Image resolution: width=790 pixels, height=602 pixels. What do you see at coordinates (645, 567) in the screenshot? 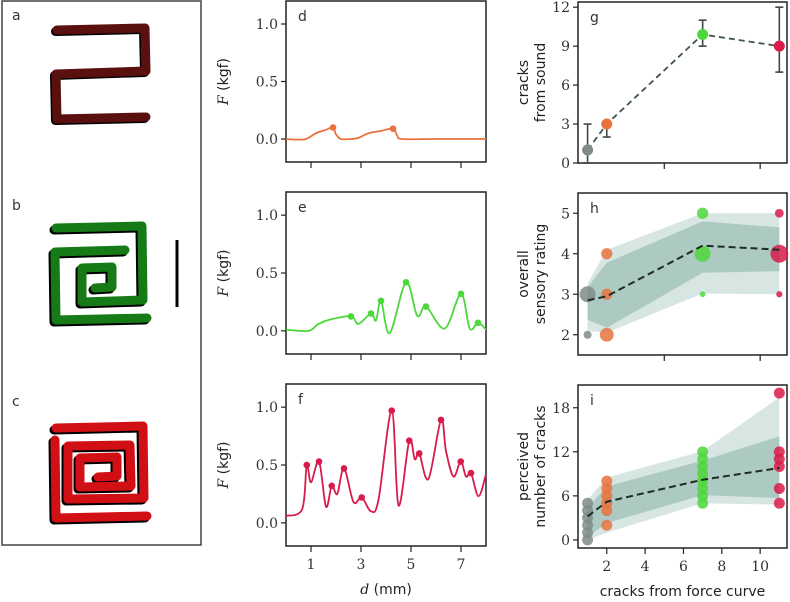
I see `x-tick-label: 4` at bounding box center [645, 567].